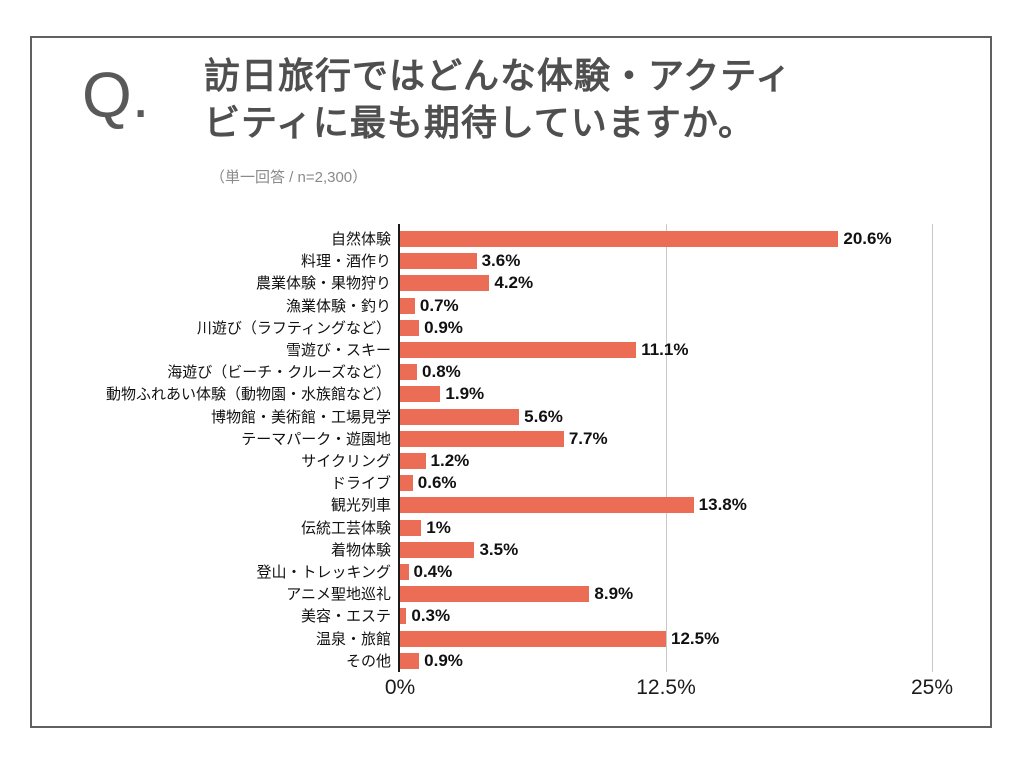 The height and width of the screenshot is (768, 1024). I want to click on category-label: 漁業体験・釣り, so click(338, 306).